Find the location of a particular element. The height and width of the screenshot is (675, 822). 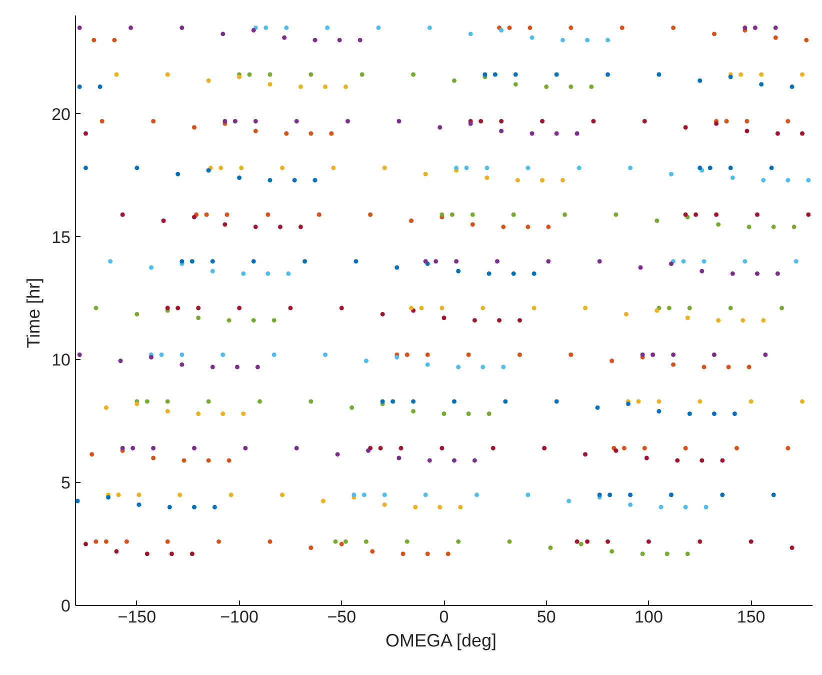

x-tick-label: 150 is located at coordinates (751, 617).